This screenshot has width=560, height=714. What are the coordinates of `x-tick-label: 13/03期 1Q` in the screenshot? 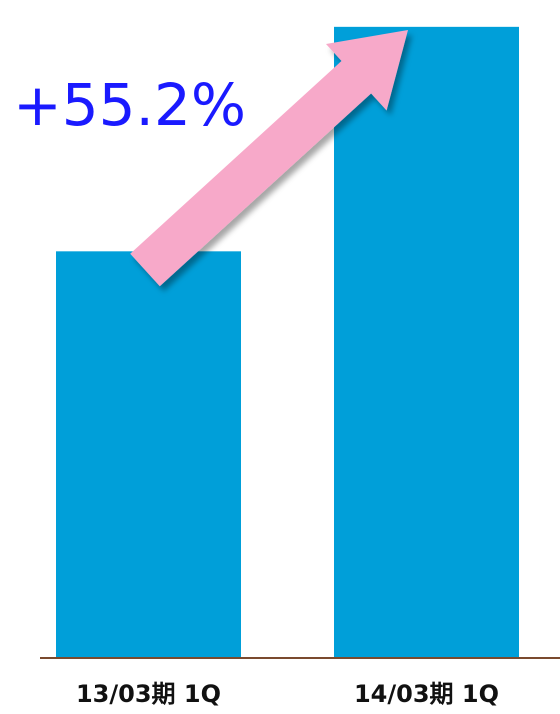 It's located at (148, 694).